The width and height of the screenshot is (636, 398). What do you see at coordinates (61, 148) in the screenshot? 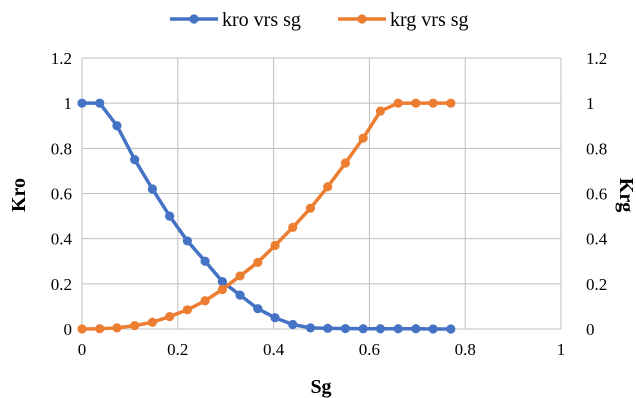
I see `y-tick-label: 0.8` at bounding box center [61, 148].